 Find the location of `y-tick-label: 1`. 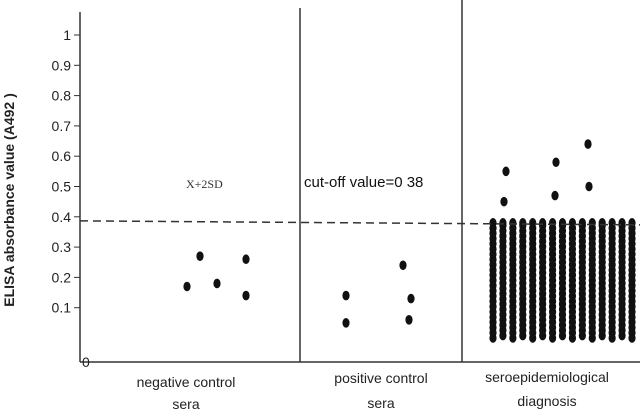

y-tick-label: 1 is located at coordinates (67, 35).